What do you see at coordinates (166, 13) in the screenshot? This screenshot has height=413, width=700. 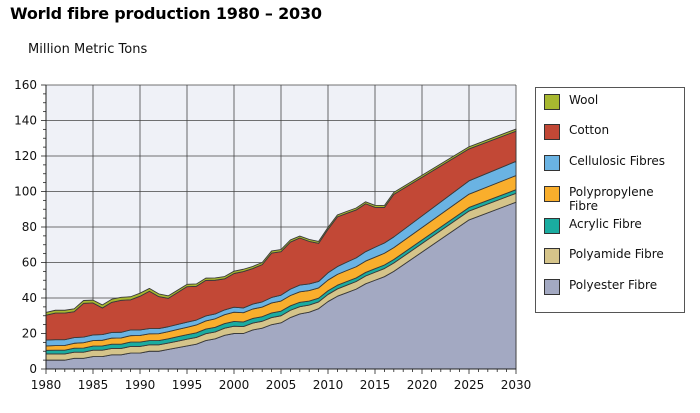 I see `page-title: World fibre production 1980 – 2030` at bounding box center [166, 13].